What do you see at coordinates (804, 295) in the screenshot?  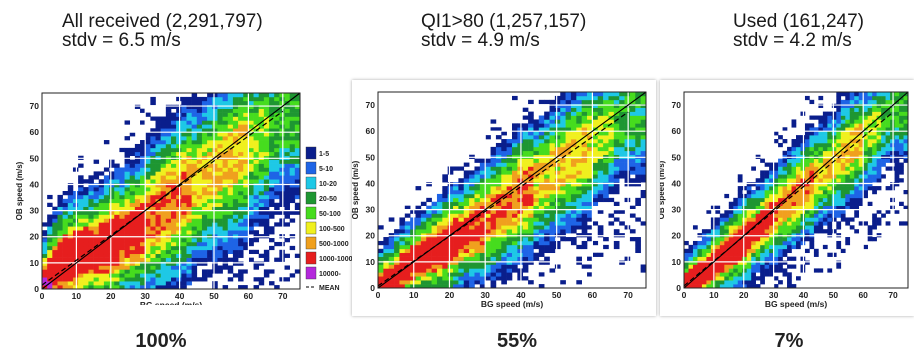 I see `x-tick-label: 40` at bounding box center [804, 295].